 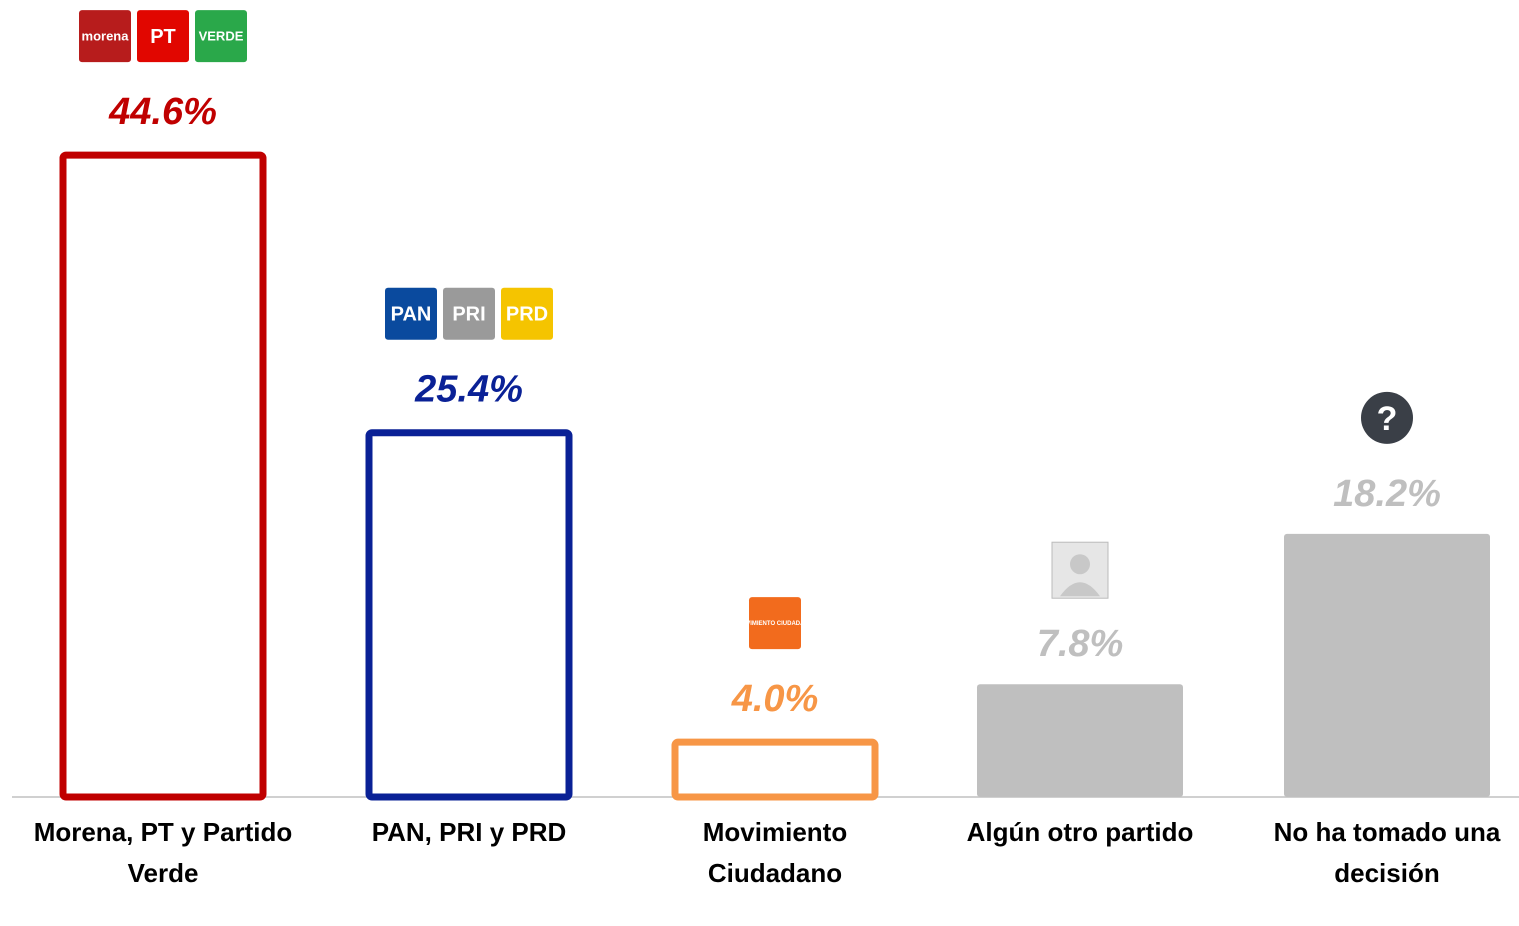 What do you see at coordinates (1387, 852) in the screenshot?
I see `x-tick-label: No ha tomado una decisión` at bounding box center [1387, 852].